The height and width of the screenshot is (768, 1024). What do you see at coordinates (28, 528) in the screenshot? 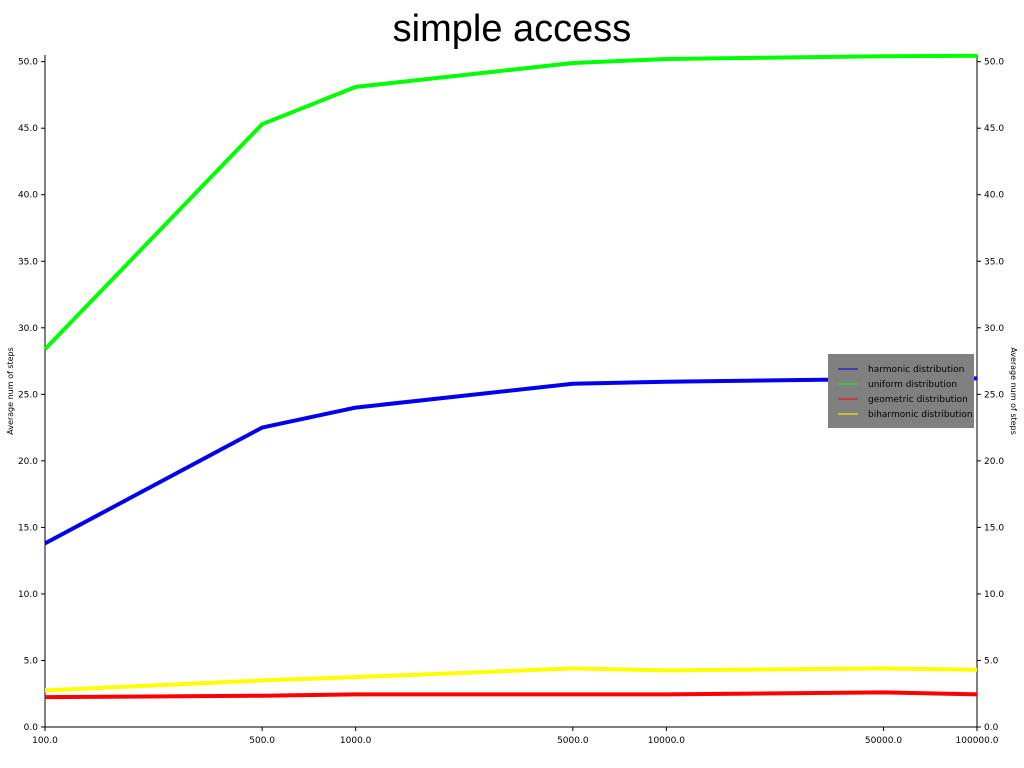
I see `y-tick-label-left: 15.0` at bounding box center [28, 528].